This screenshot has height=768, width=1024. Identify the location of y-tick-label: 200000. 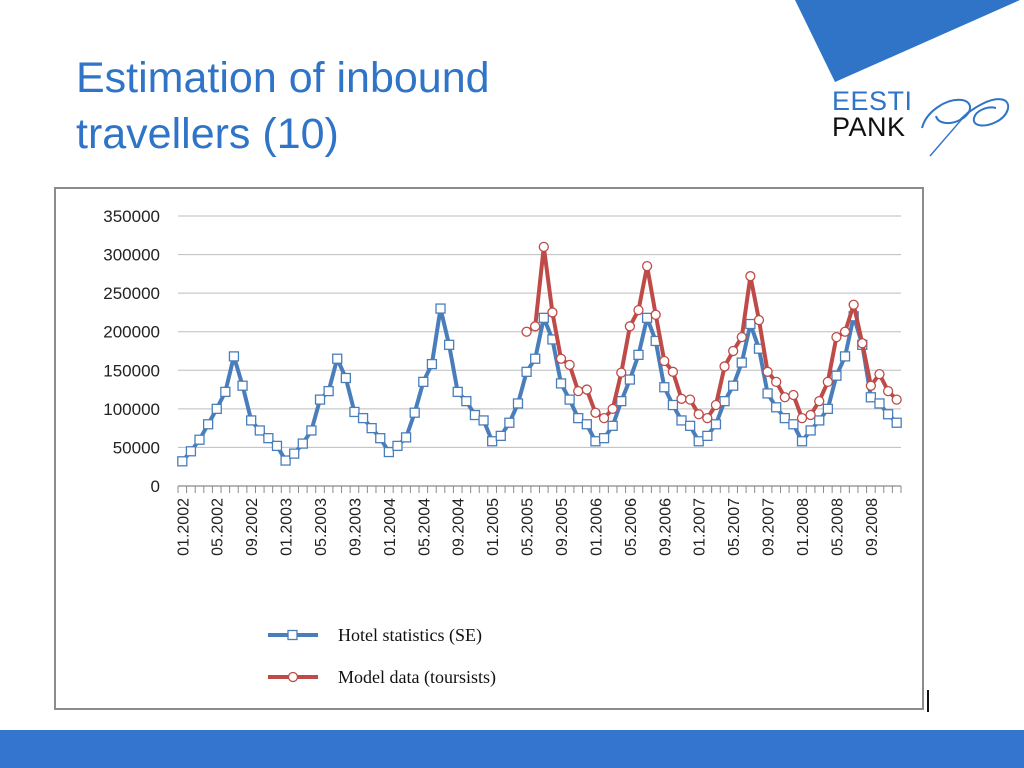
(131, 332).